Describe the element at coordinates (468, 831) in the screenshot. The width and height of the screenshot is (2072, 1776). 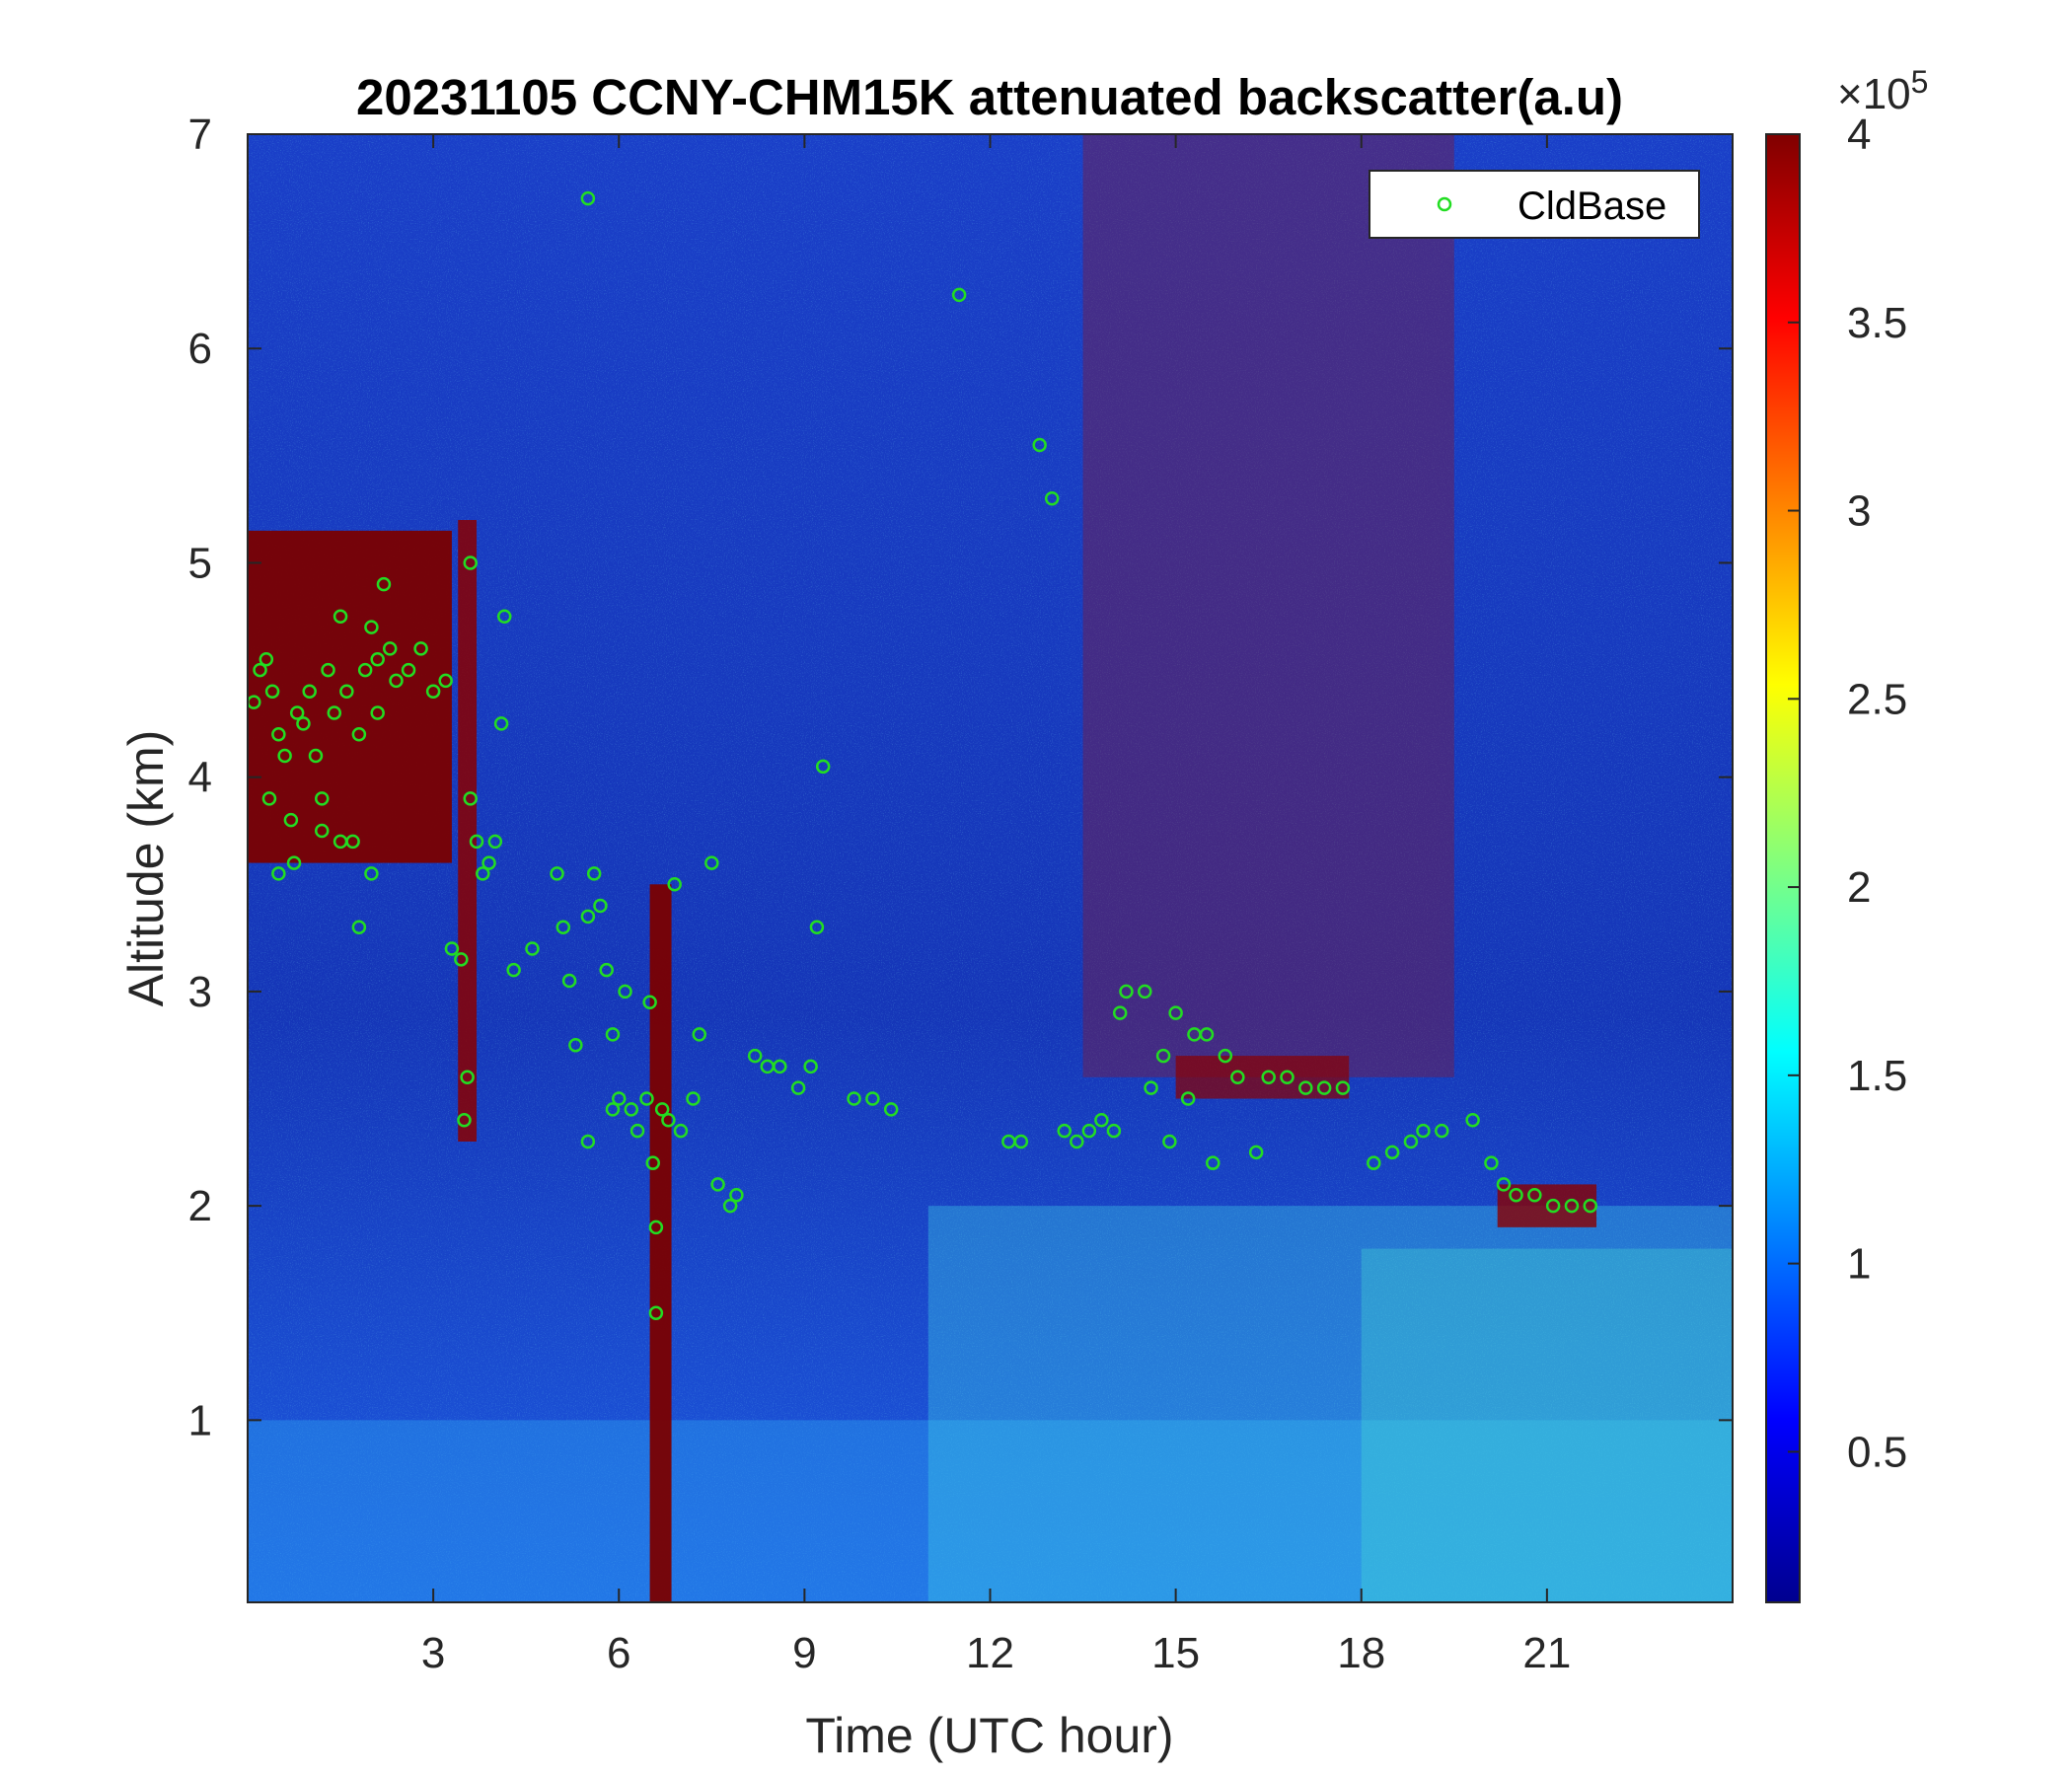
I see `cloud-layer-region` at that location.